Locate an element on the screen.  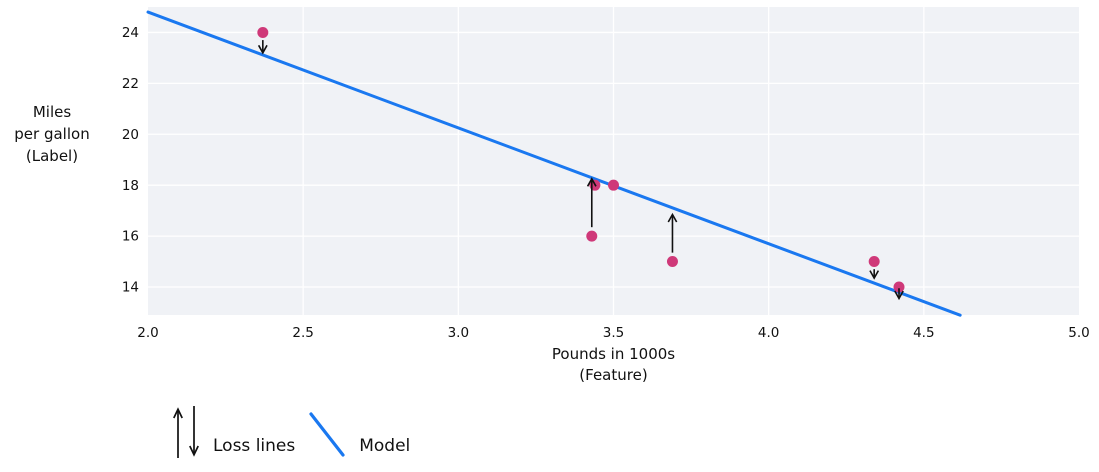
y-tick-label: 14 is located at coordinates (130, 288).